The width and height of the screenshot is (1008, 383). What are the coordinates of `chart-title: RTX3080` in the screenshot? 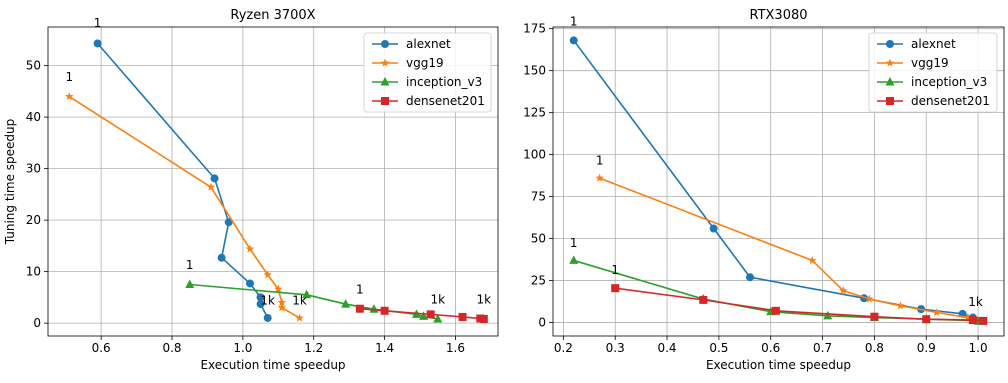 It's located at (778, 15).